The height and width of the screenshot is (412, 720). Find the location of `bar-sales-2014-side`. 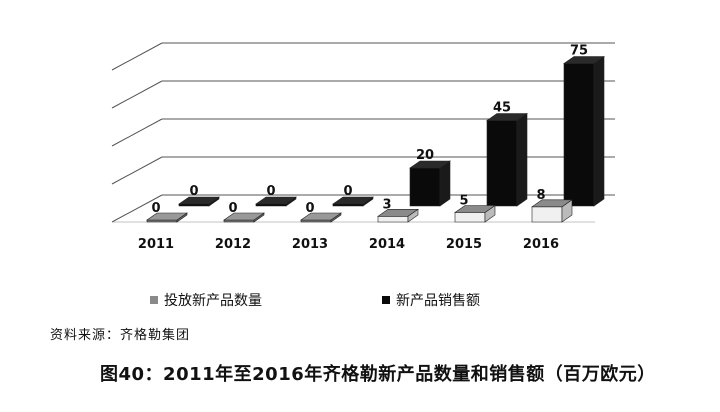

bar-sales-2014-side is located at coordinates (445, 183).